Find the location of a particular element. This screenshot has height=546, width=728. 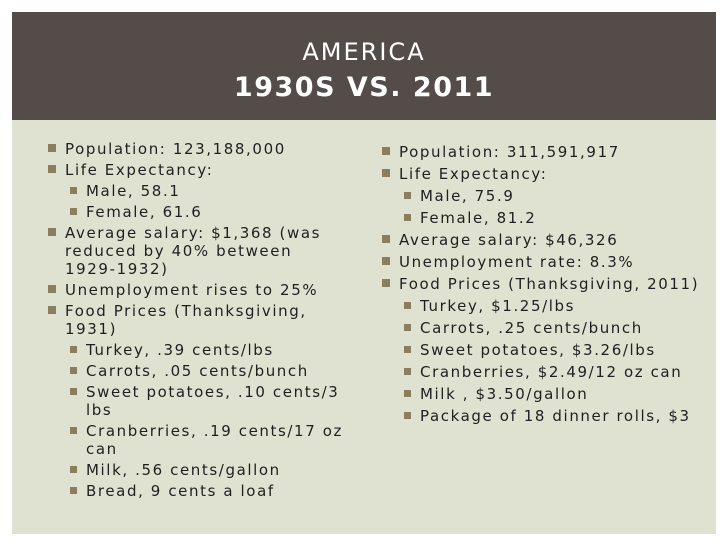

sub-list-item: Sweet potatoes, .10 cents/3 lbs is located at coordinates (198, 401).